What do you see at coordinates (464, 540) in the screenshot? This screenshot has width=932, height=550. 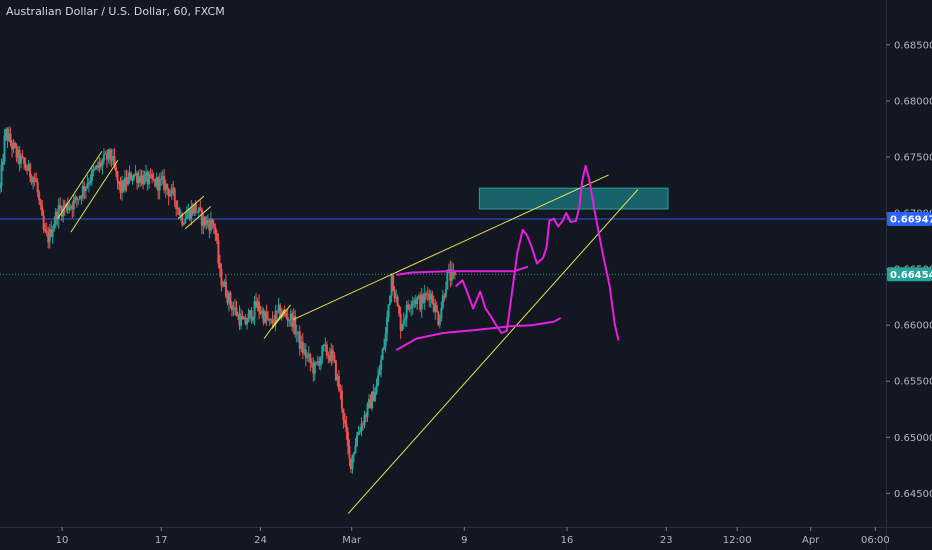 I see `x-tick-label: 9` at bounding box center [464, 540].